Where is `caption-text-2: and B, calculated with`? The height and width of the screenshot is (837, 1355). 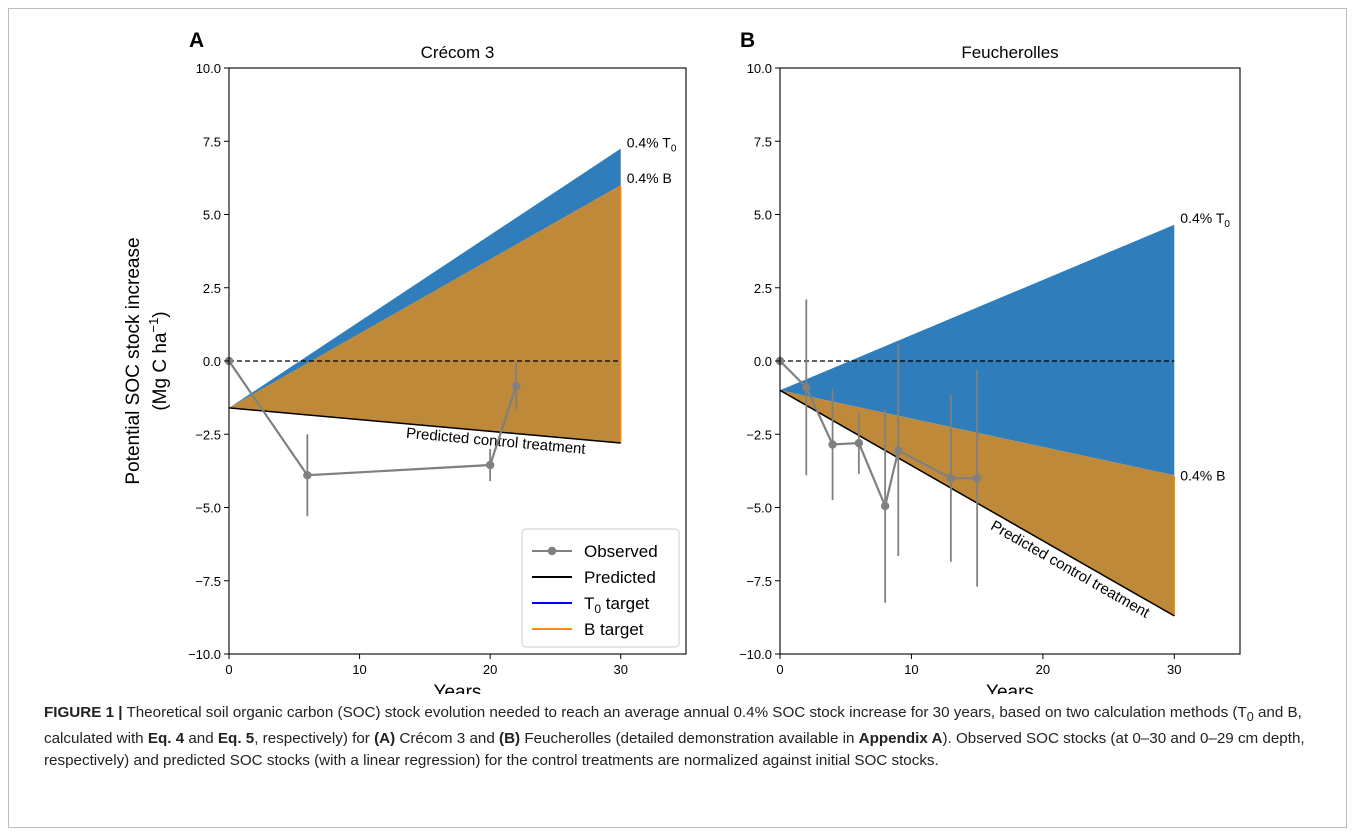 caption-text-2: and B, calculated with is located at coordinates (673, 726).